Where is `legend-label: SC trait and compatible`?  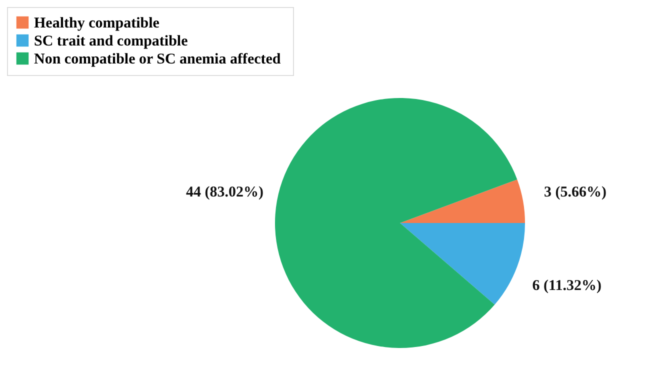 legend-label: SC trait and compatible is located at coordinates (111, 42).